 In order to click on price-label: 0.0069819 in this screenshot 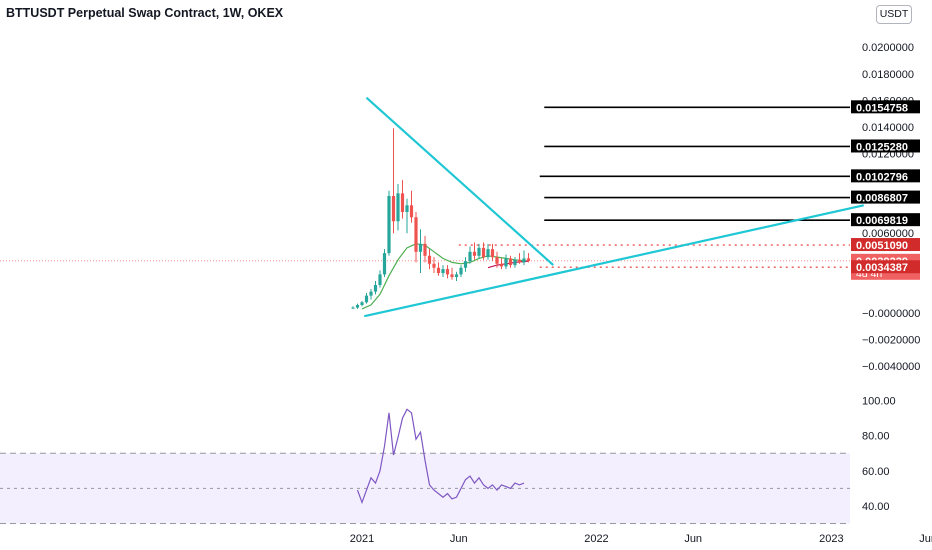, I will do `click(885, 220)`.